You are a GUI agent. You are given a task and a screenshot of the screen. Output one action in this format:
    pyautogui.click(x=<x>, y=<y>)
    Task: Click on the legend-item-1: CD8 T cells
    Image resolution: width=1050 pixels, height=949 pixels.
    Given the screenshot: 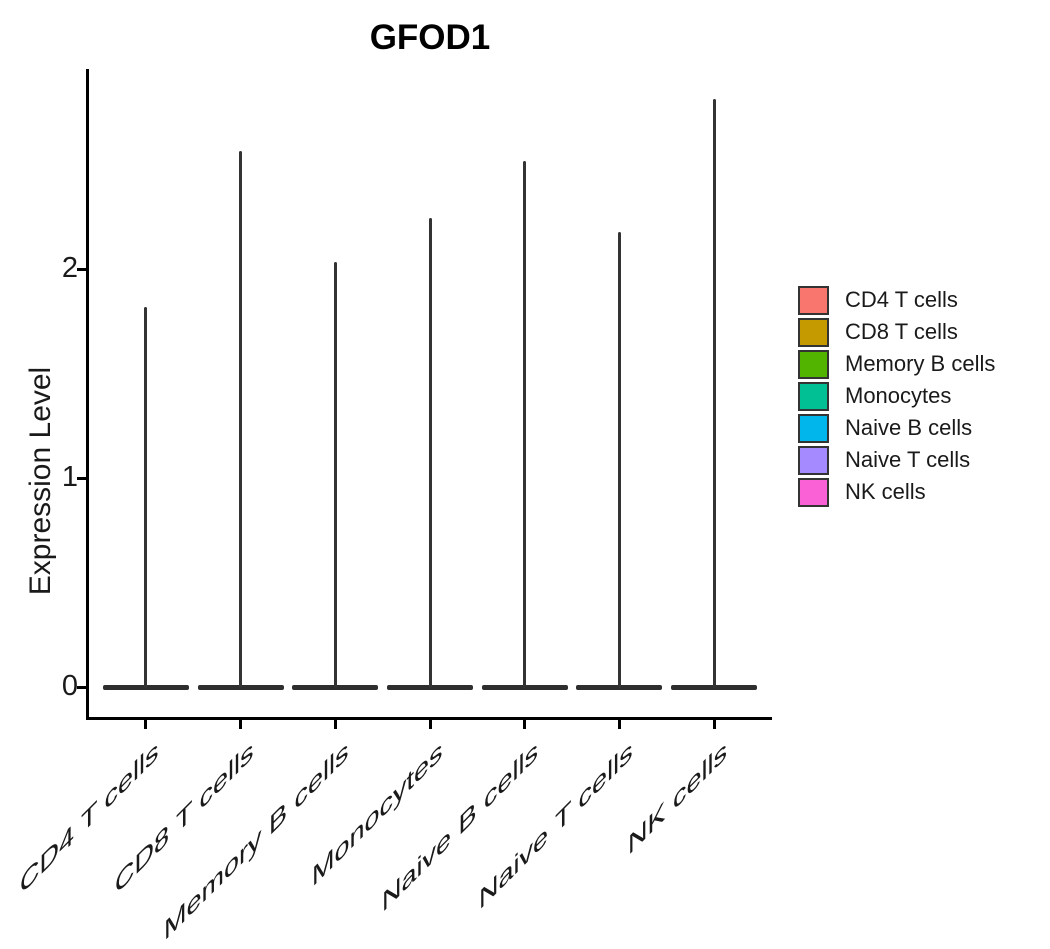 What is the action you would take?
    pyautogui.click(x=896, y=332)
    